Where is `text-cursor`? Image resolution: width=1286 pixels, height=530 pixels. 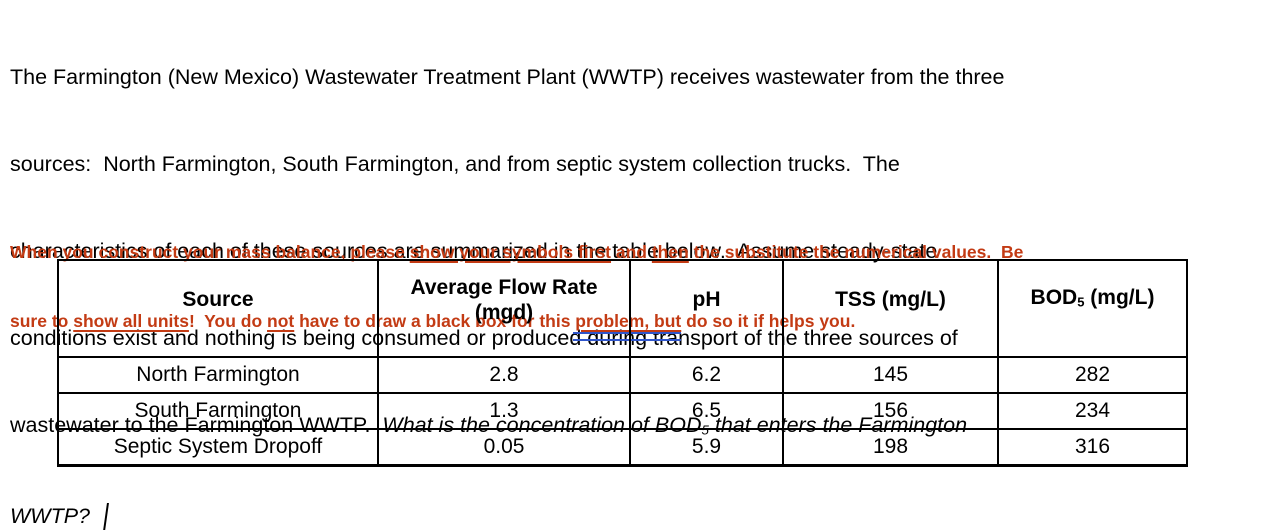 text-cursor is located at coordinates (106, 516).